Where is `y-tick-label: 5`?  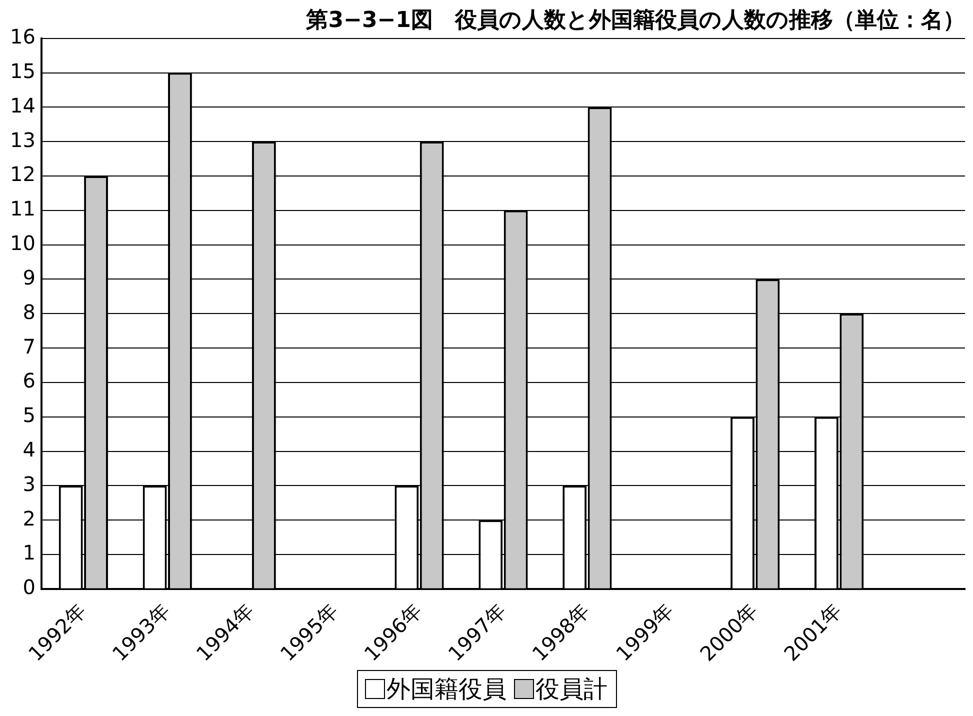 y-tick-label: 5 is located at coordinates (29, 415).